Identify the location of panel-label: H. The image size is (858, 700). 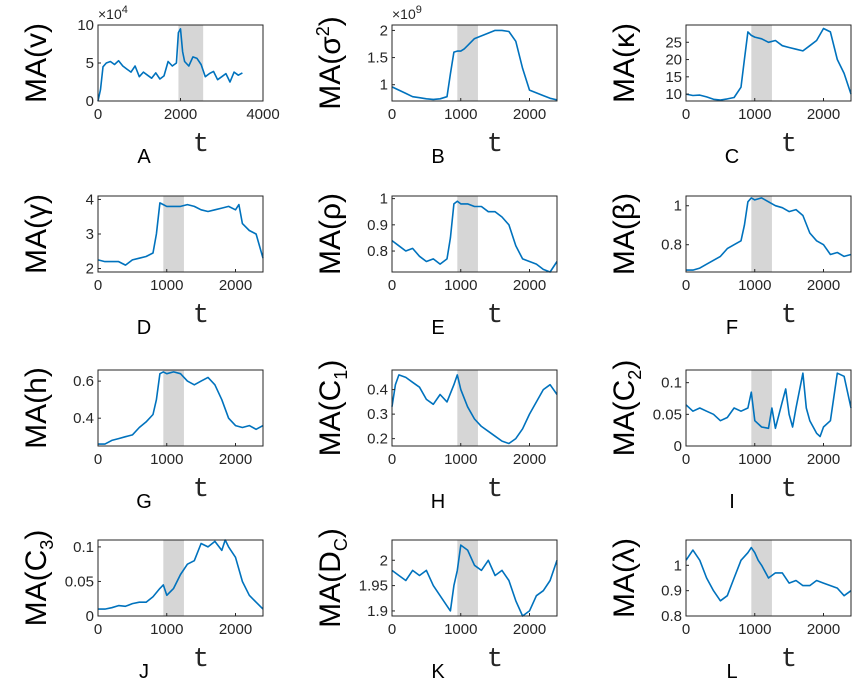
(438, 502).